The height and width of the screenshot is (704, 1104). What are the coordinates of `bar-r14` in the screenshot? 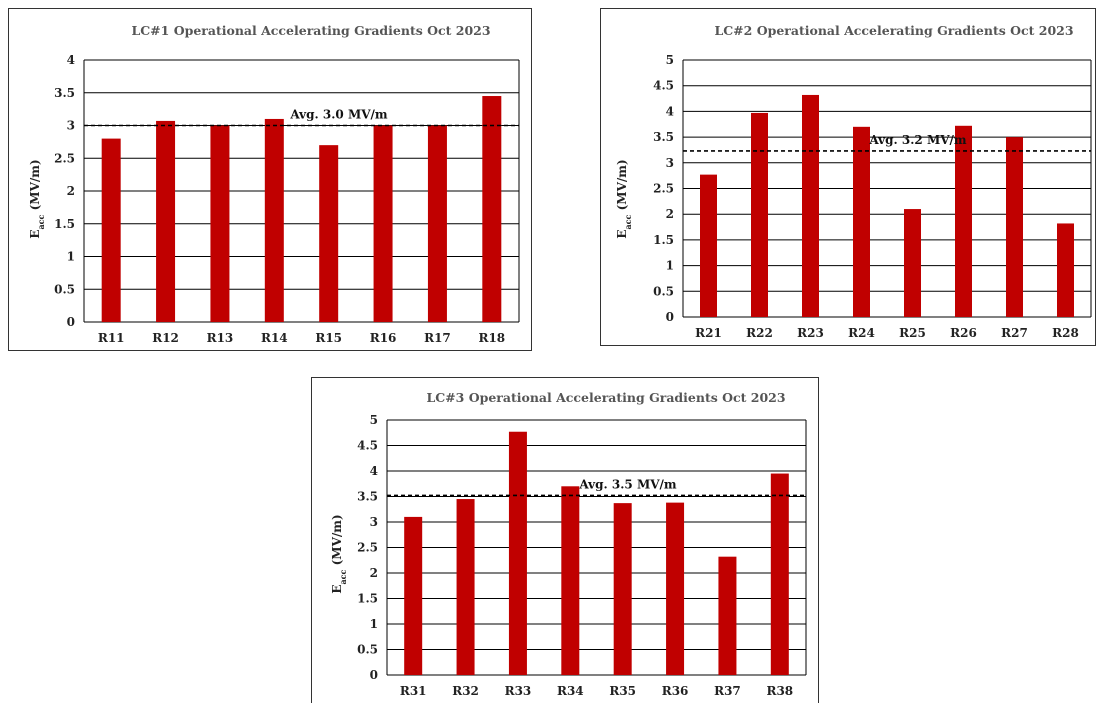 It's located at (274, 220).